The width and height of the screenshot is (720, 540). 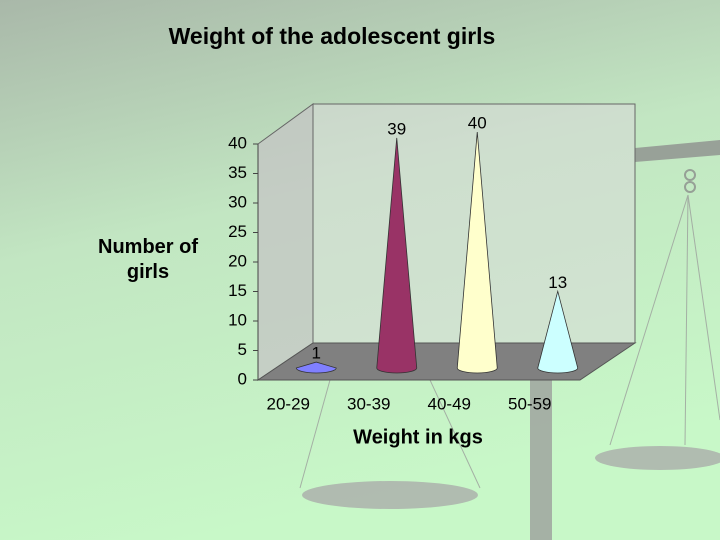 What do you see at coordinates (368, 403) in the screenshot?
I see `x-tick-label: 30-39` at bounding box center [368, 403].